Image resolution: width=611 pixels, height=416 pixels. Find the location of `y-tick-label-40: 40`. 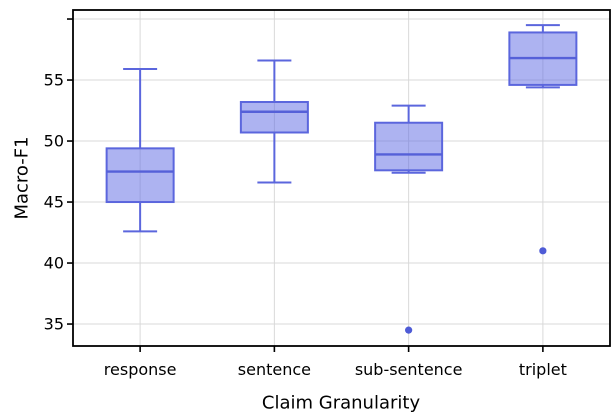

y-tick-label-40: 40 is located at coordinates (54, 263).